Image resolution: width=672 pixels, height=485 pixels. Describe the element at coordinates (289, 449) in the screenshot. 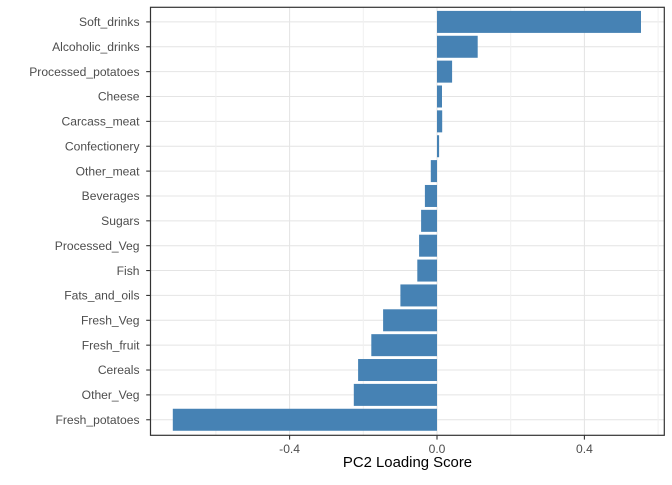

I see `svg-text: -0.4` at that location.